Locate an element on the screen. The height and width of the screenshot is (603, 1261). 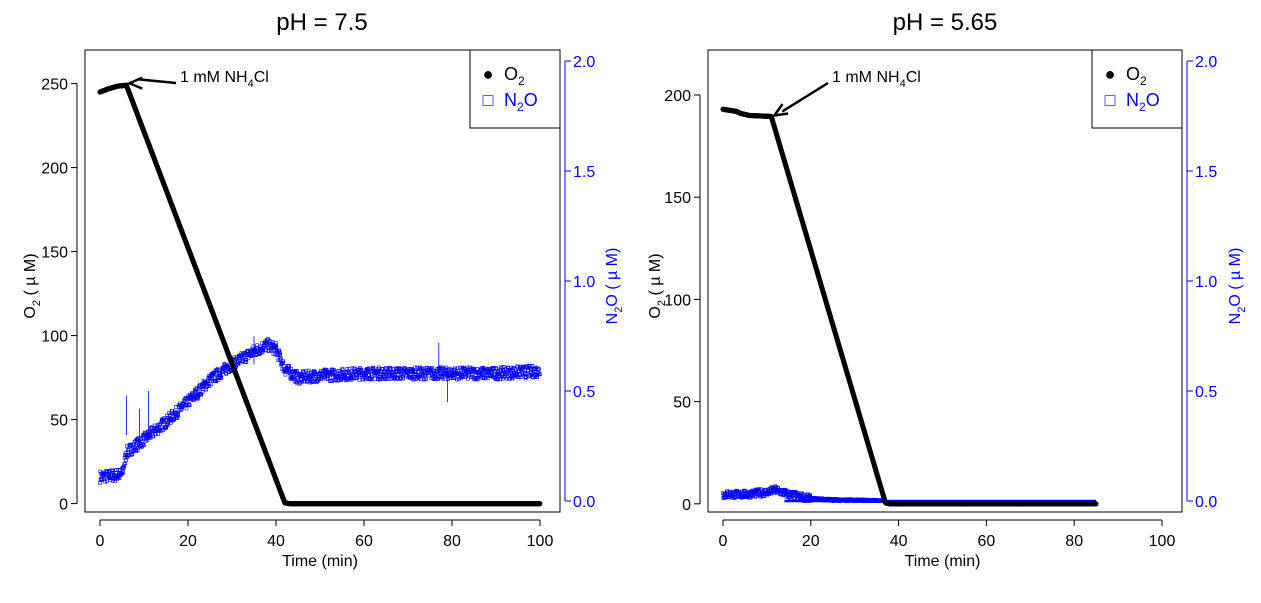
annotation-arrowhead is located at coordinates (134, 83).